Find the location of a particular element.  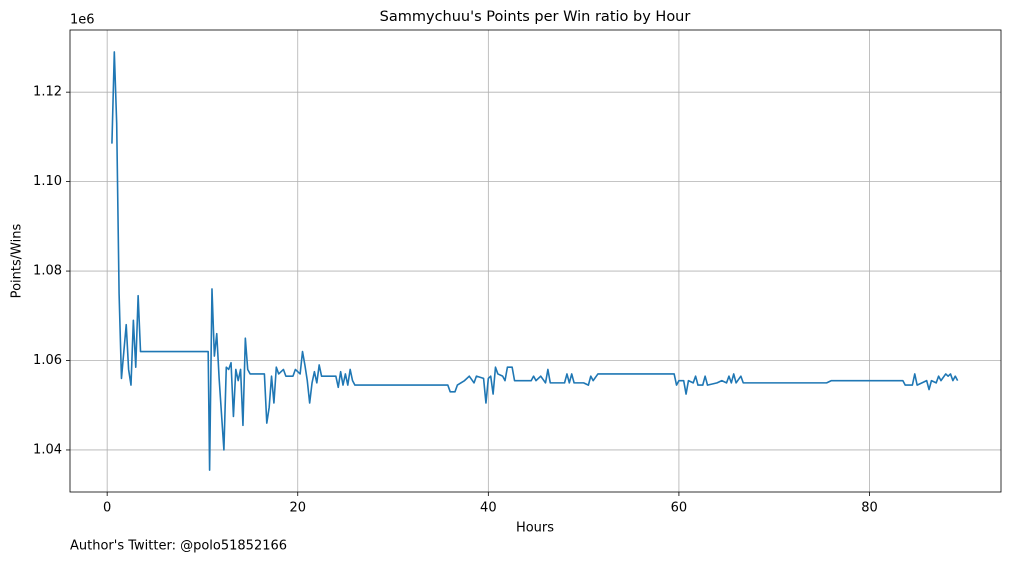

x-tick-label: 60 is located at coordinates (679, 508).